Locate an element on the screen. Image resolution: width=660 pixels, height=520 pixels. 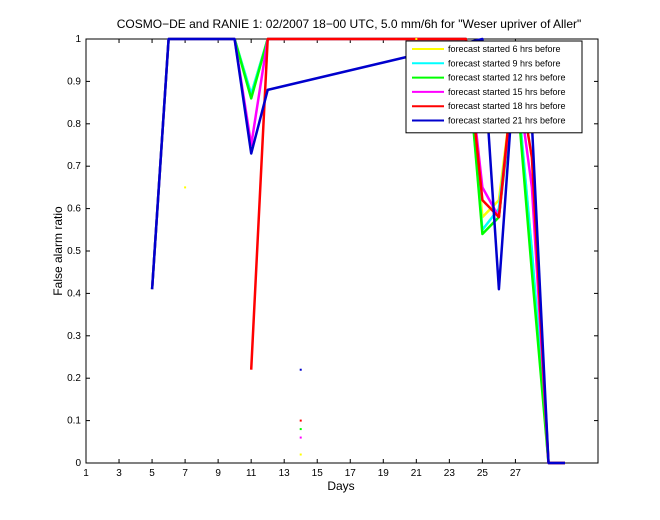
y-tick-label: 0.5 is located at coordinates (74, 251).